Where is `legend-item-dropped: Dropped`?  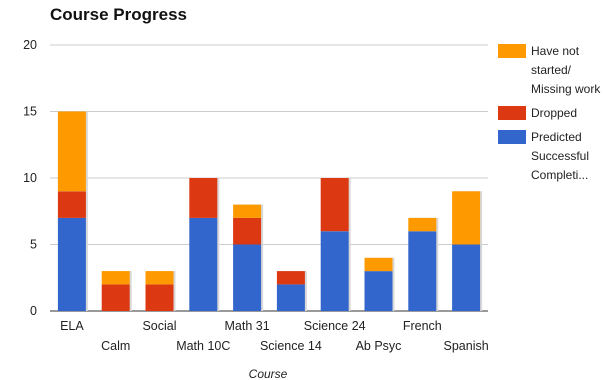 legend-item-dropped: Dropped is located at coordinates (537, 113).